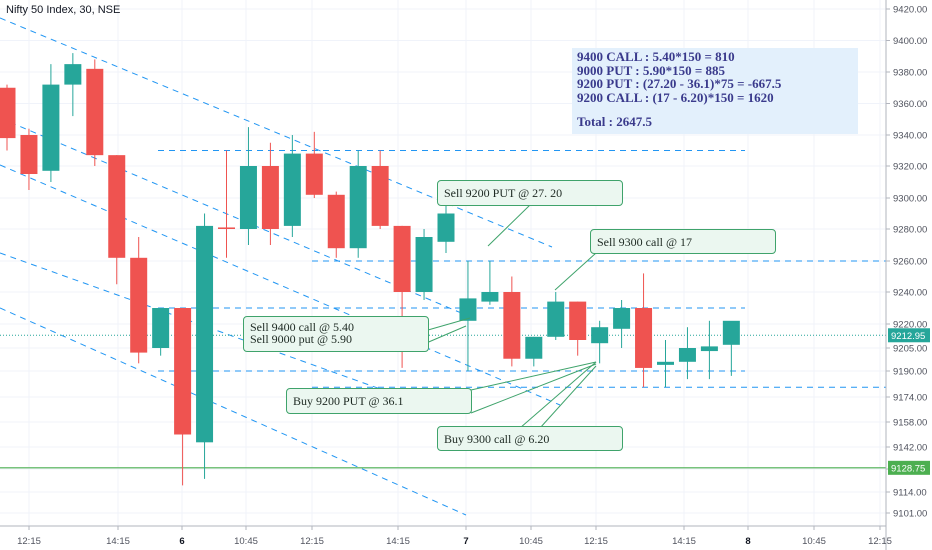  I want to click on time-tick-label: 6, so click(181, 541).